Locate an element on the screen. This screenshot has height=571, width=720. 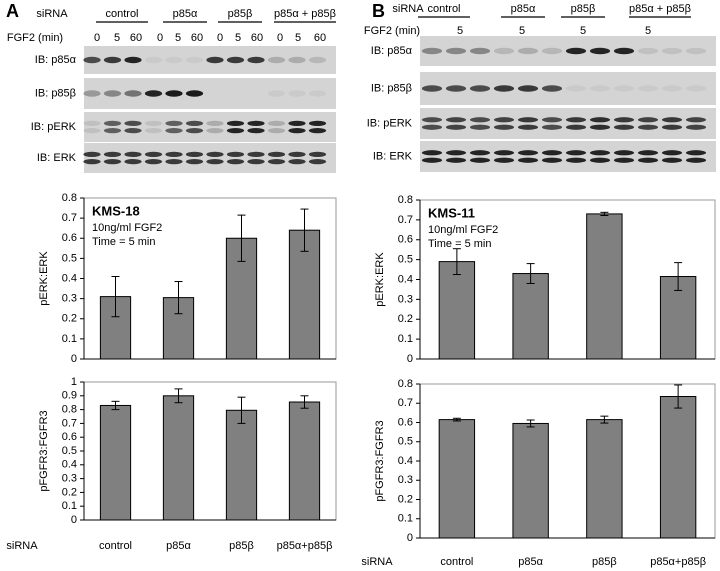
x-tick-label: p85α is located at coordinates (178, 546).